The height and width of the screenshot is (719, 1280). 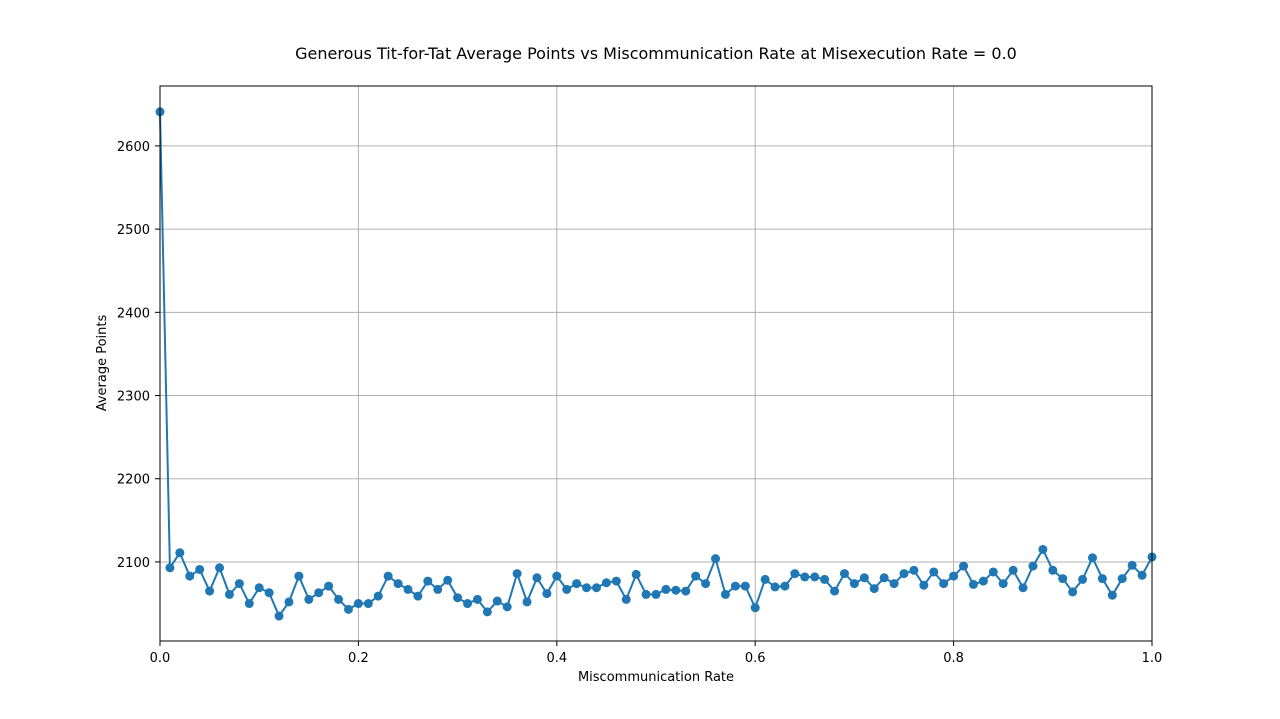 What do you see at coordinates (556, 658) in the screenshot?
I see `x-tick-label: 0.4` at bounding box center [556, 658].